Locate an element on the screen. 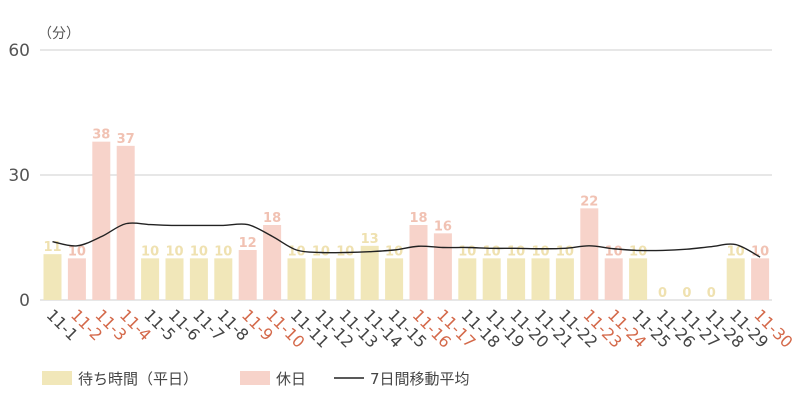 Image resolution: width=800 pixels, height=400 pixels. data-label-11-16: 18 is located at coordinates (418, 218).